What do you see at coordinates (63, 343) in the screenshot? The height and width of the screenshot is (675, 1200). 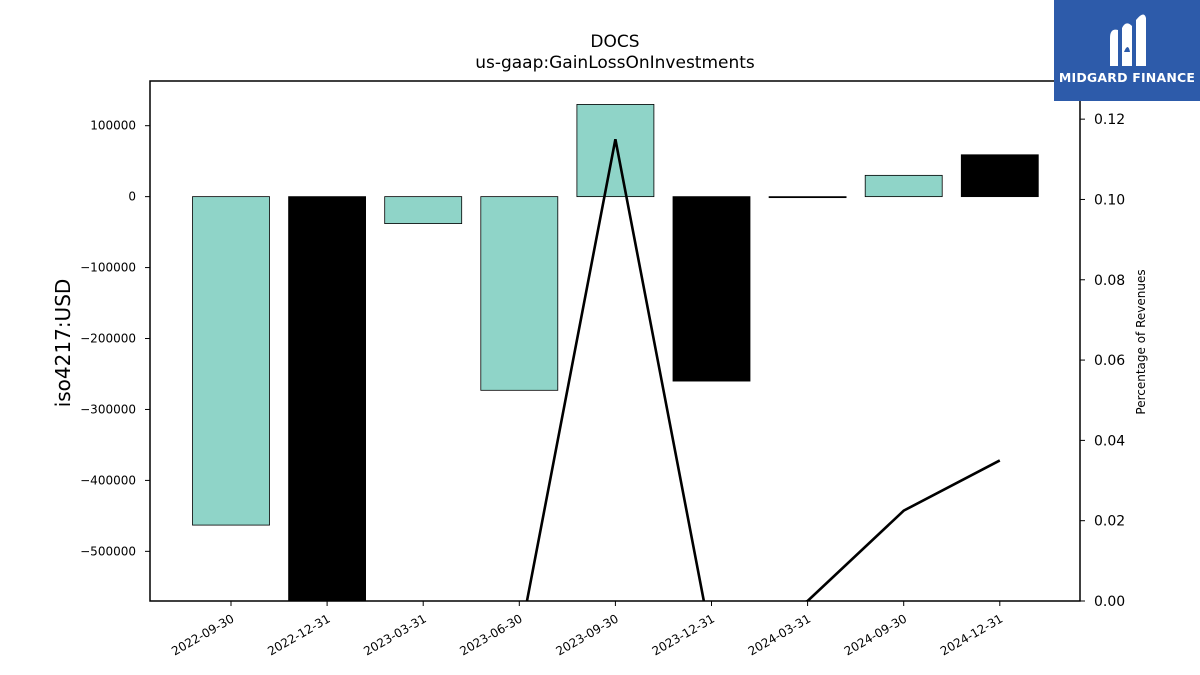 I see `y-axis-label: iso4217:USD` at bounding box center [63, 343].